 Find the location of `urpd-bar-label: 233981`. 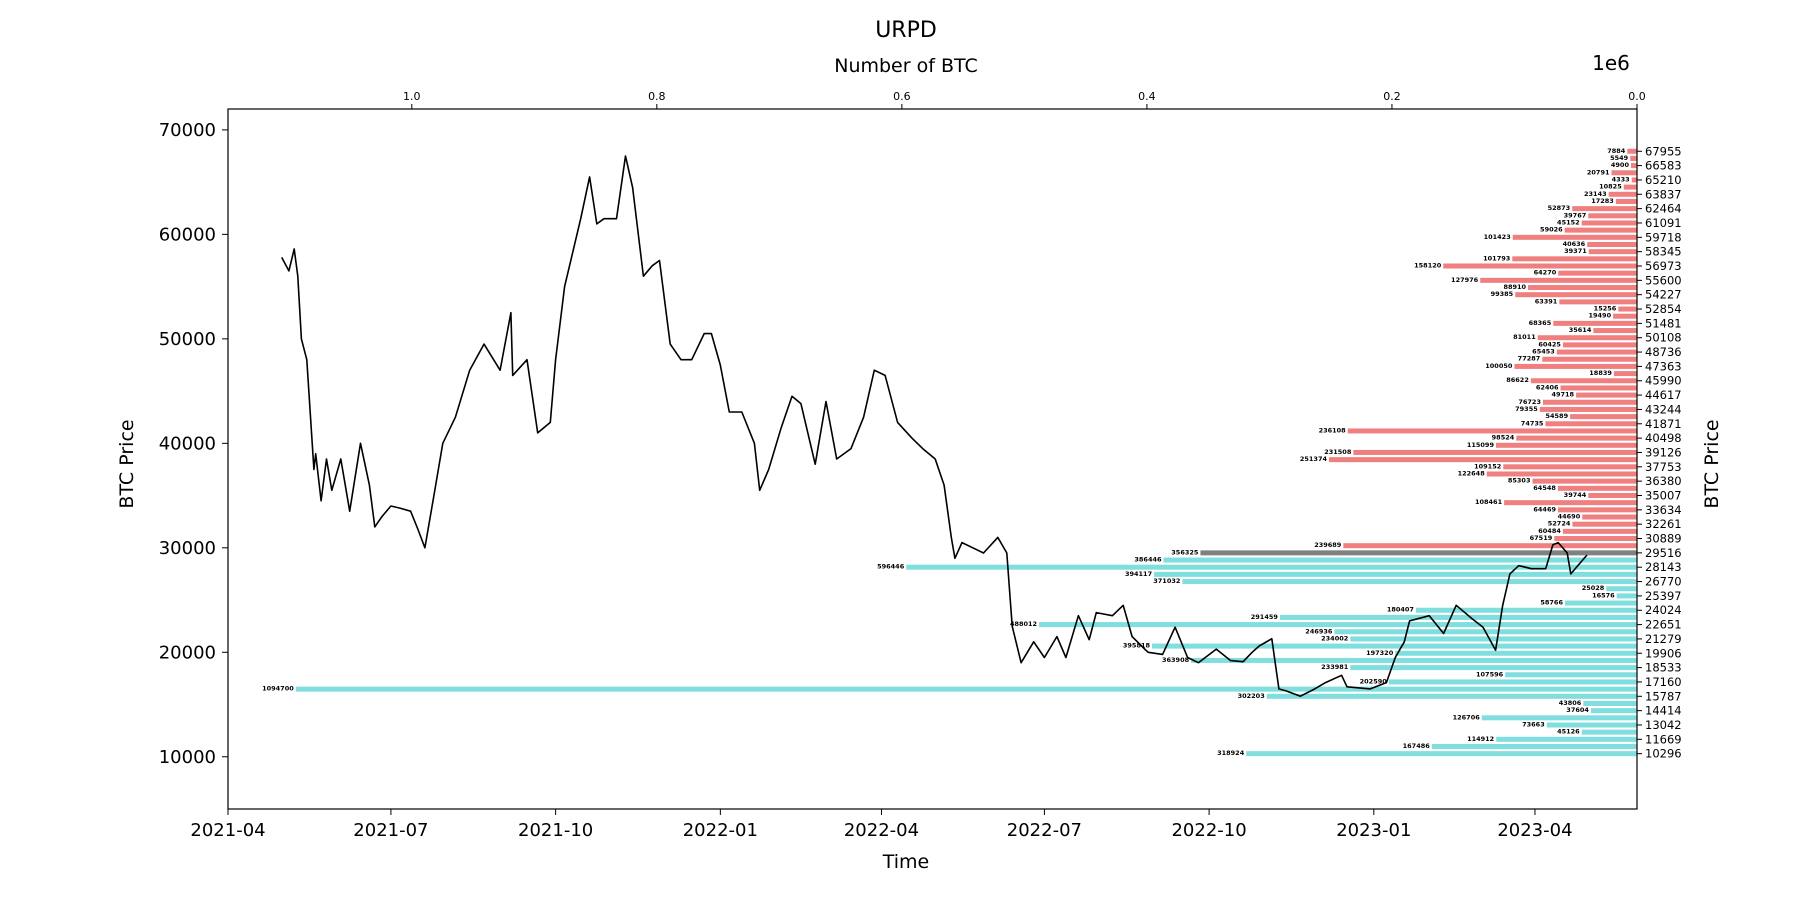

urpd-bar-label: 233981 is located at coordinates (1335, 667).